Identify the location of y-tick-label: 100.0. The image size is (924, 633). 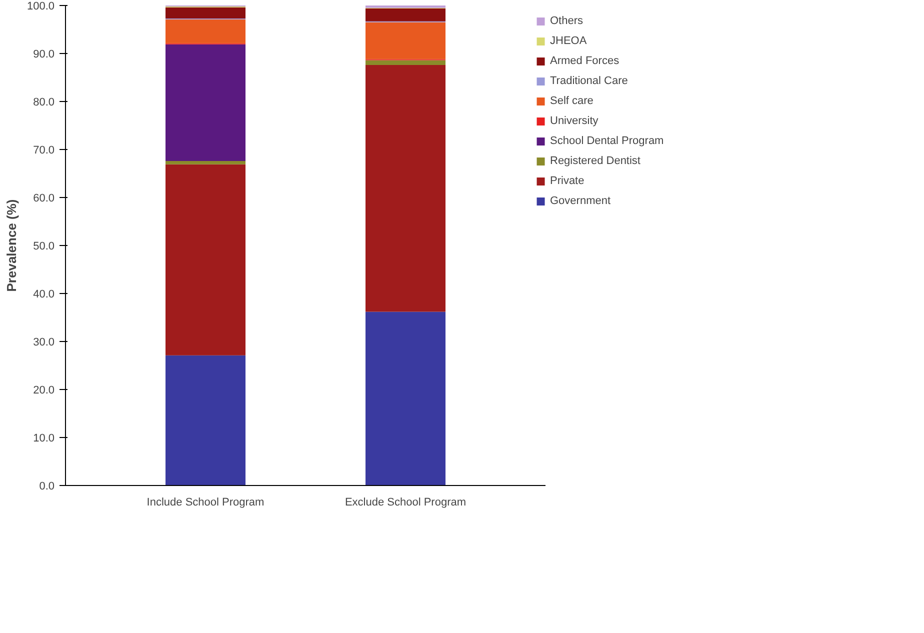
(40, 6).